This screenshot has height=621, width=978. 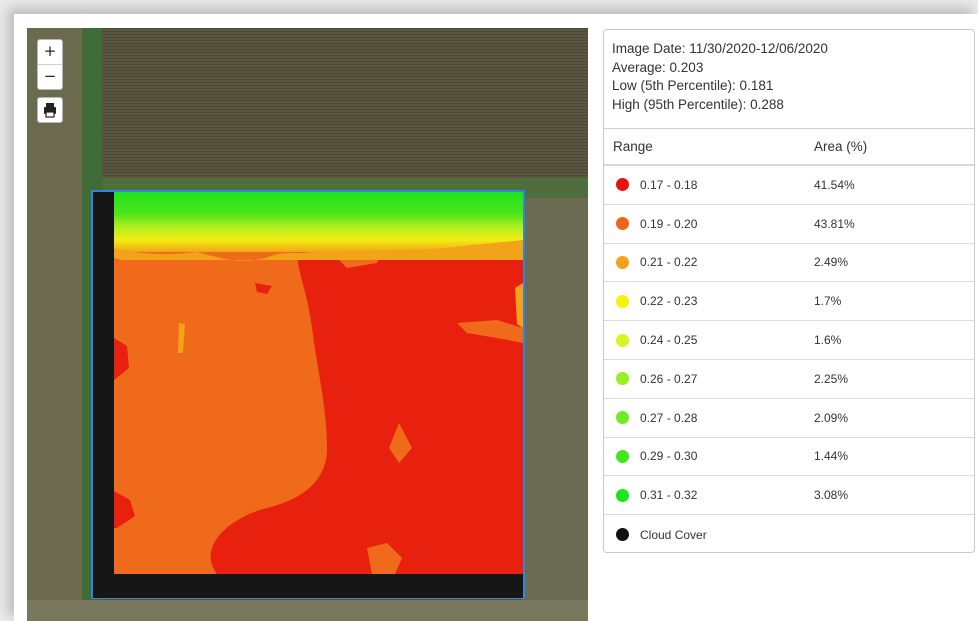 I want to click on zoom-in-button: +, so click(x=50, y=52).